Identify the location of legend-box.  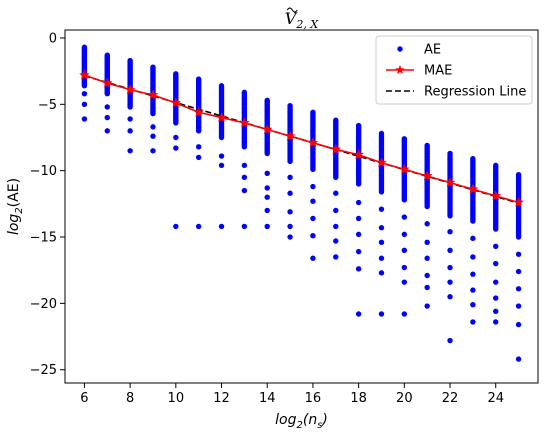
(454, 70).